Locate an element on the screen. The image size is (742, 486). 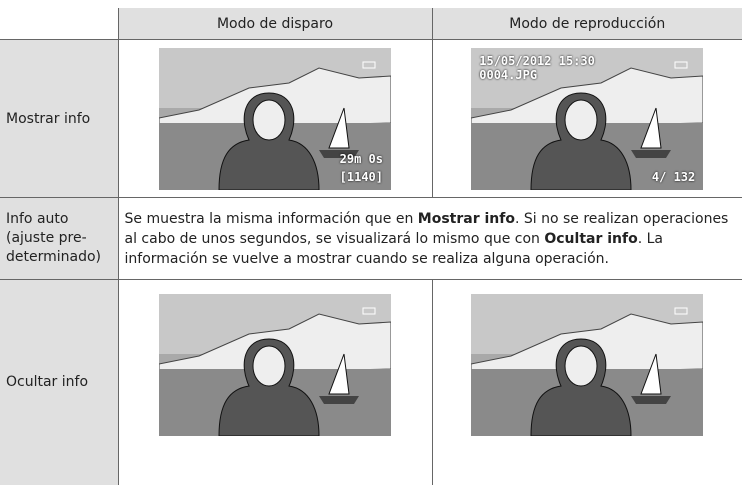
row-label: Info auto (ajuste pre-determinado) is located at coordinates (59, 238).